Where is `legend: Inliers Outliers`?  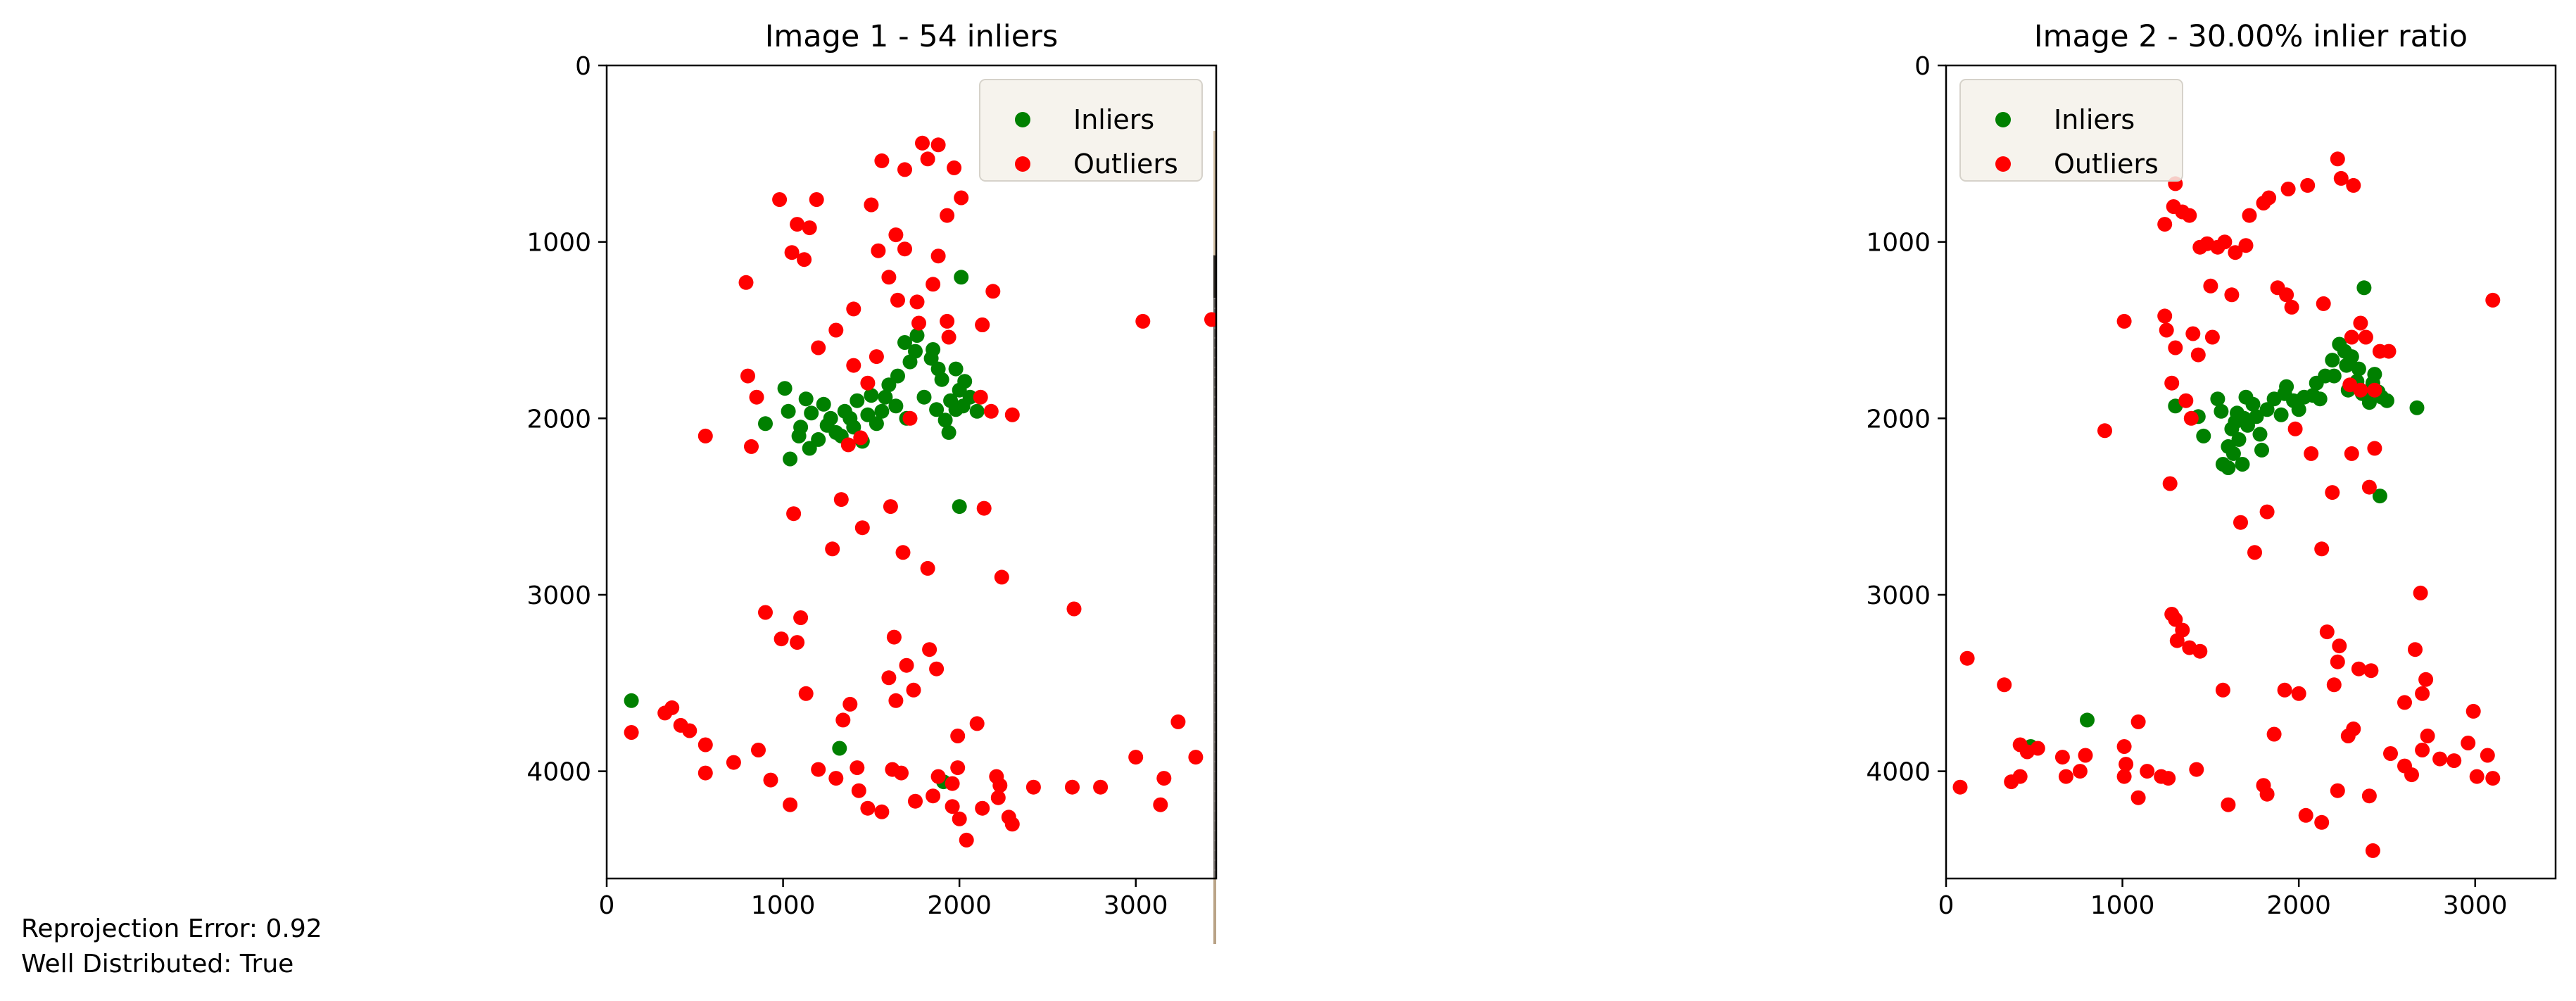 legend: Inliers Outliers is located at coordinates (2071, 130).